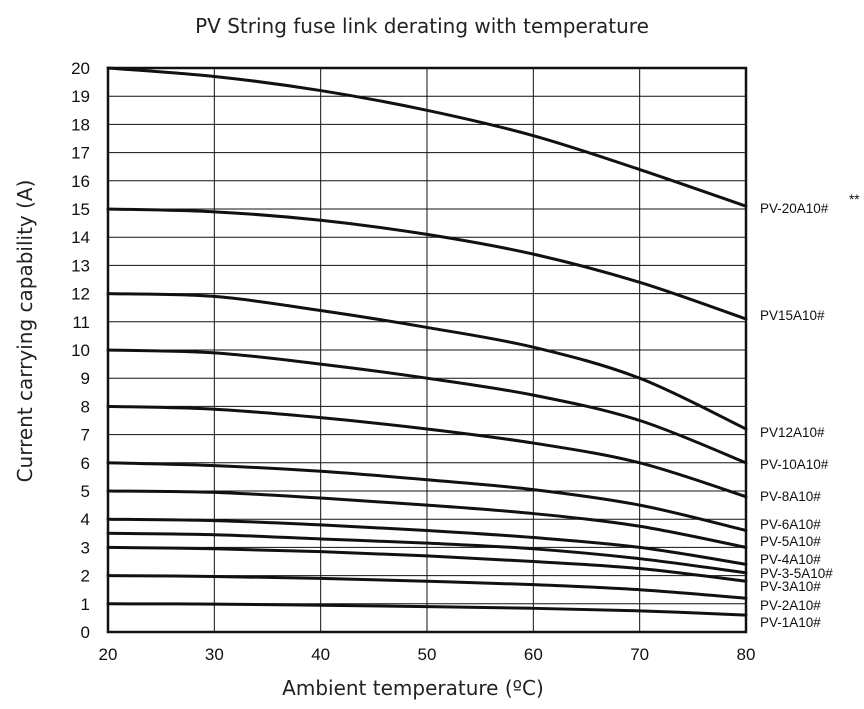  I want to click on series-label: PV15A10#, so click(792, 315).